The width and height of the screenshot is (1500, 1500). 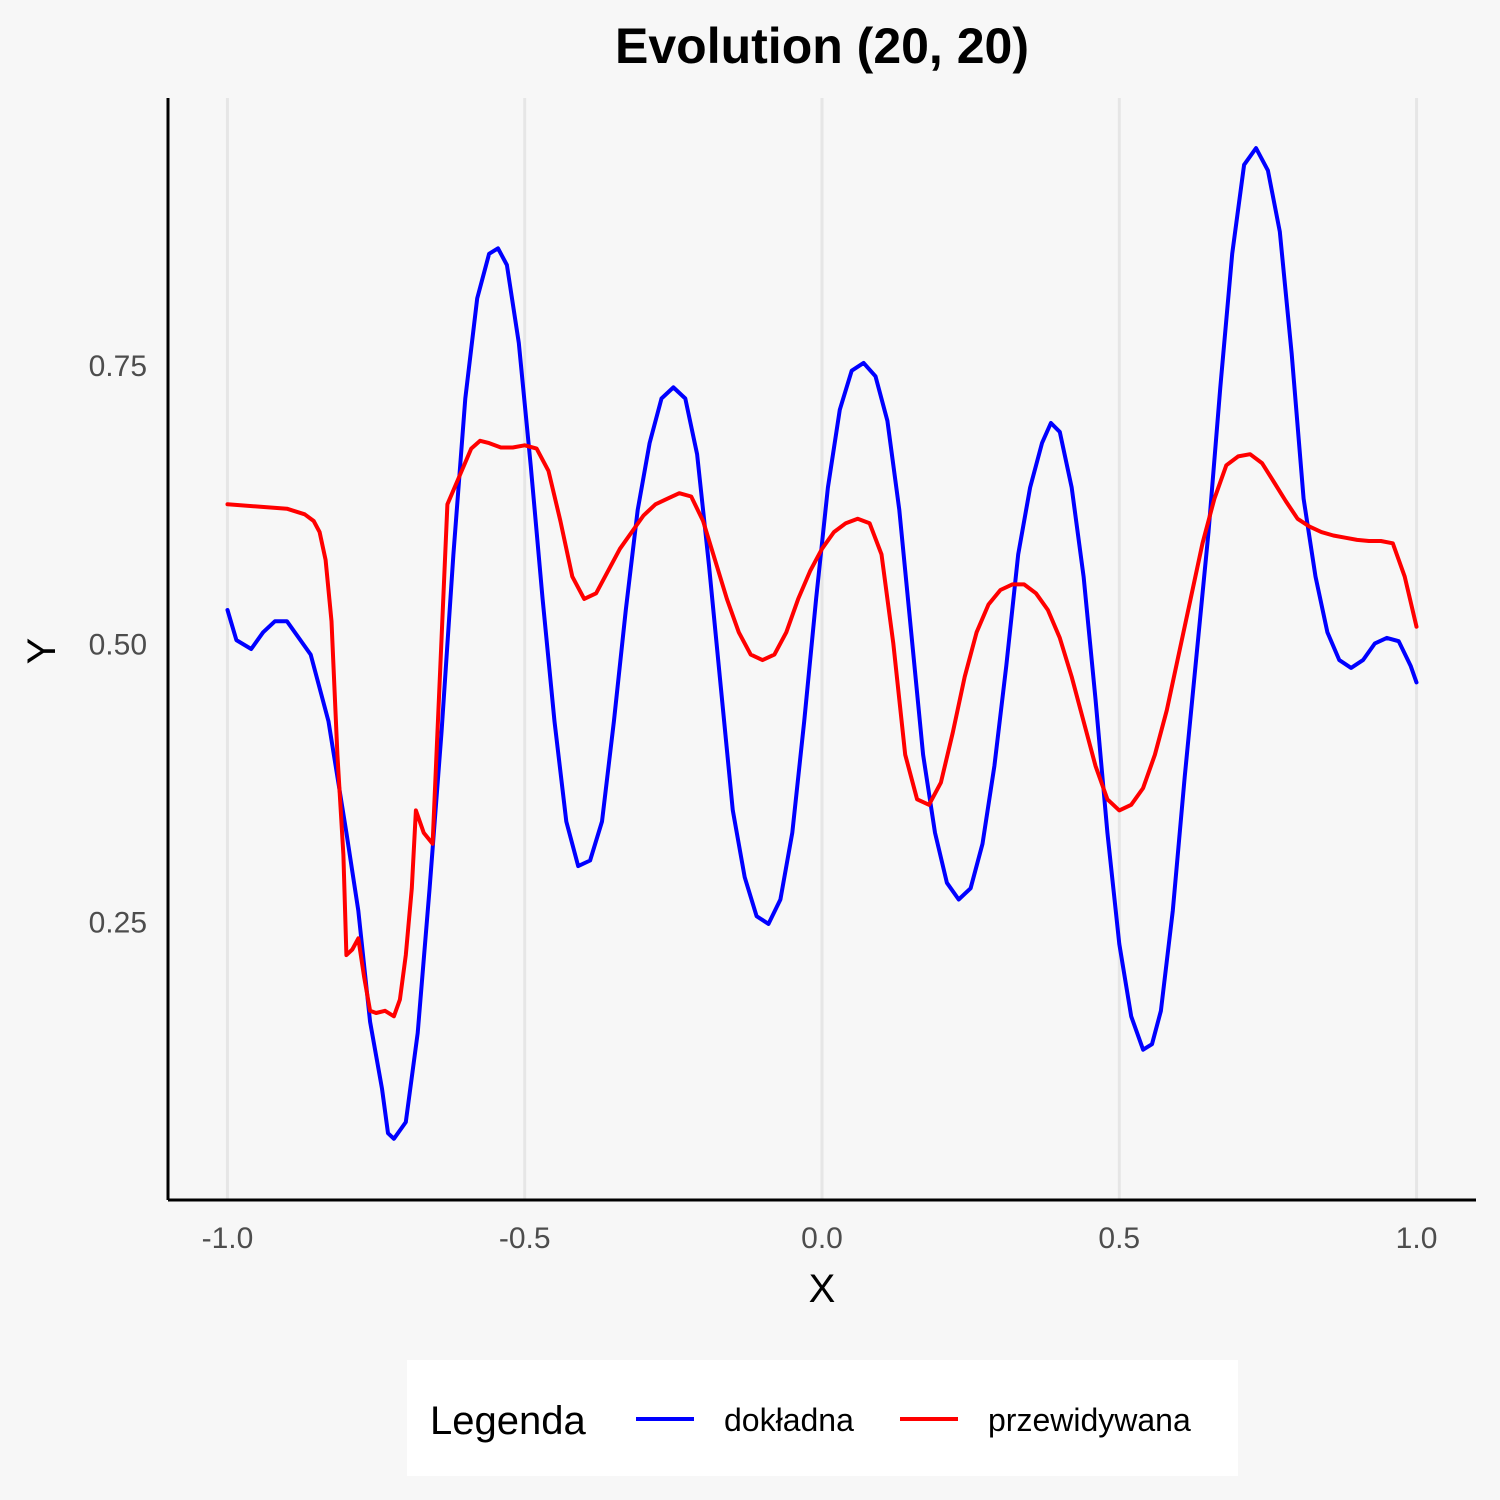 What do you see at coordinates (118, 923) in the screenshot?
I see `y-tick-label: 0.25` at bounding box center [118, 923].